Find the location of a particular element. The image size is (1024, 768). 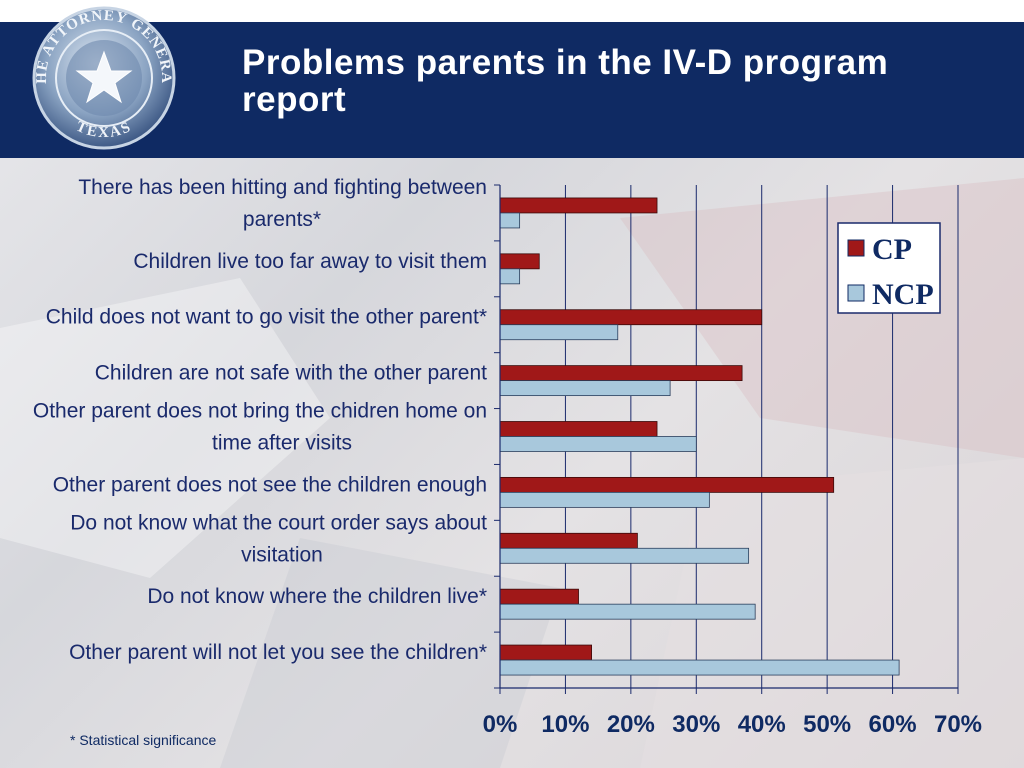

tick-labels: 0% 10% 20% 30% 40% 50% 60% 70% is located at coordinates (732, 724).